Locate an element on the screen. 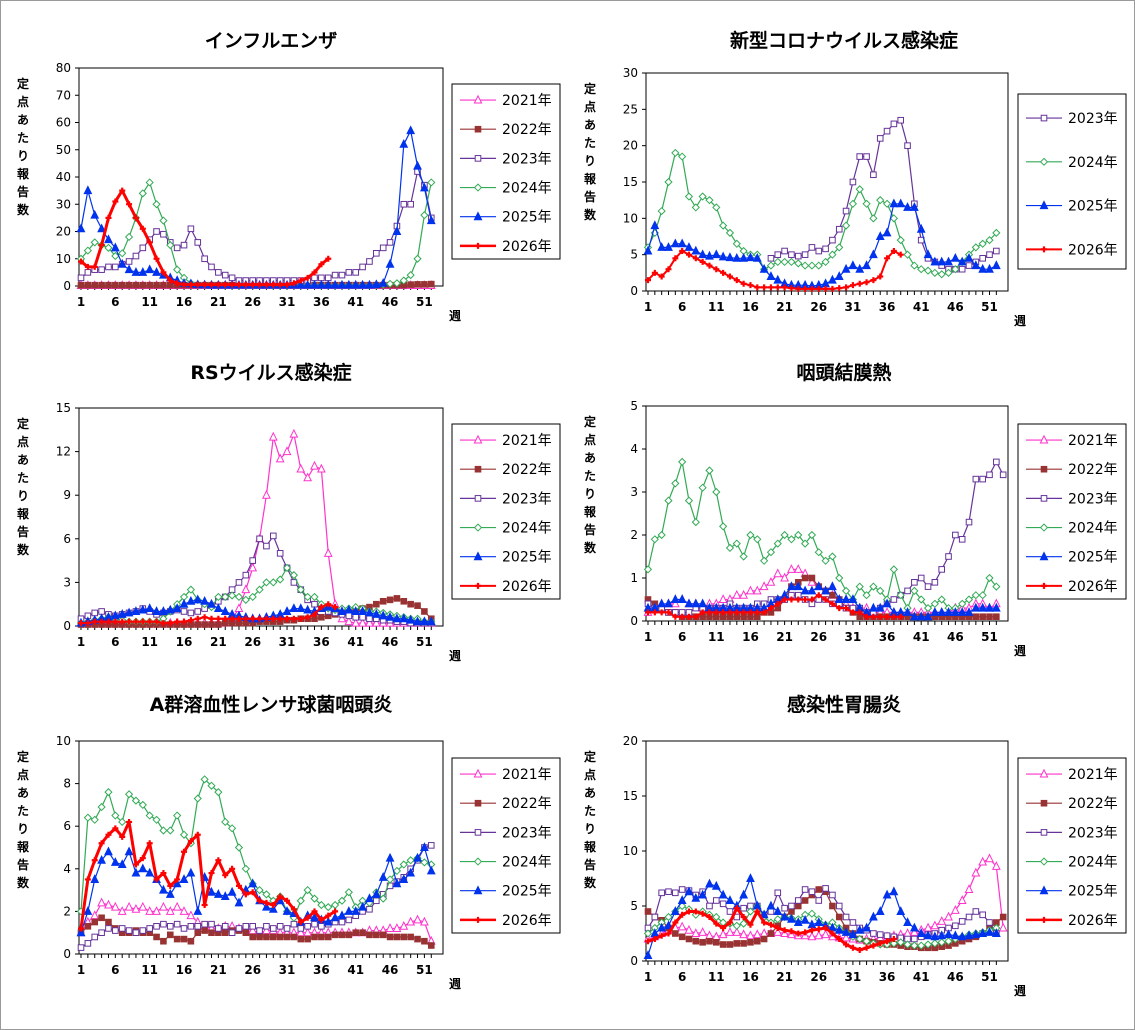 The image size is (1135, 1030). y-tick-label: 10 is located at coordinates (63, 741).